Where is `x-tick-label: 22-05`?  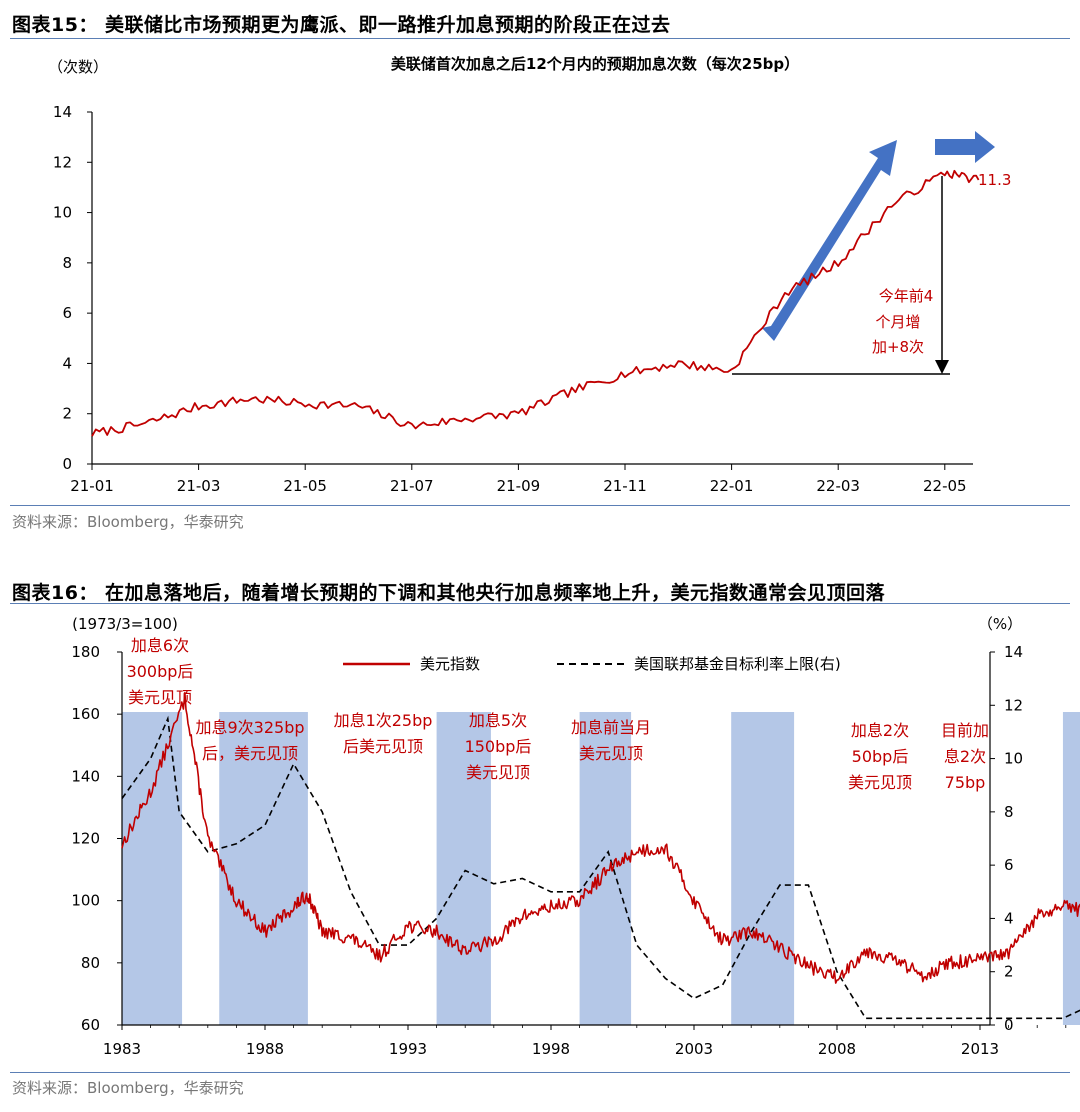
x-tick-label: 22-05 is located at coordinates (945, 486).